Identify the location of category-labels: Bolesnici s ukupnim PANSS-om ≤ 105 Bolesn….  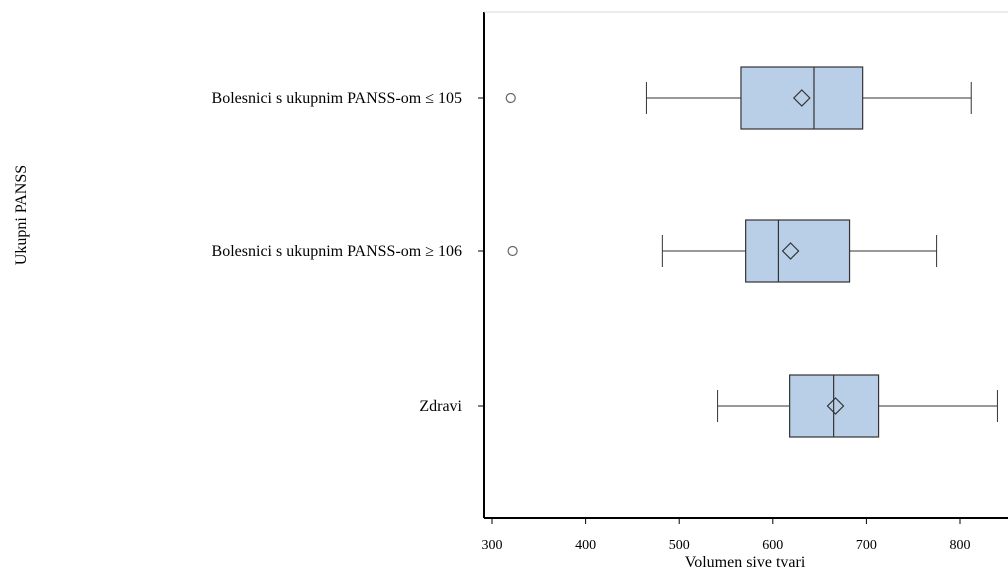
(337, 252).